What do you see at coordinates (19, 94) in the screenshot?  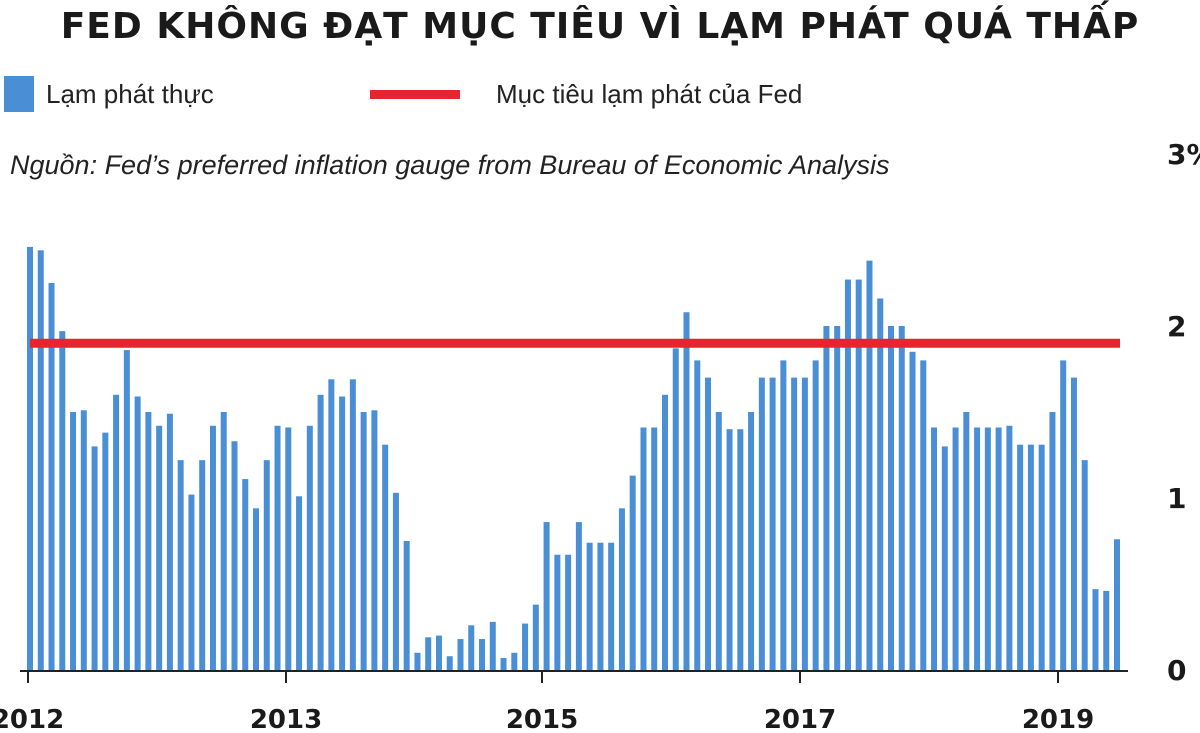 I see `legend-bar-swatch` at bounding box center [19, 94].